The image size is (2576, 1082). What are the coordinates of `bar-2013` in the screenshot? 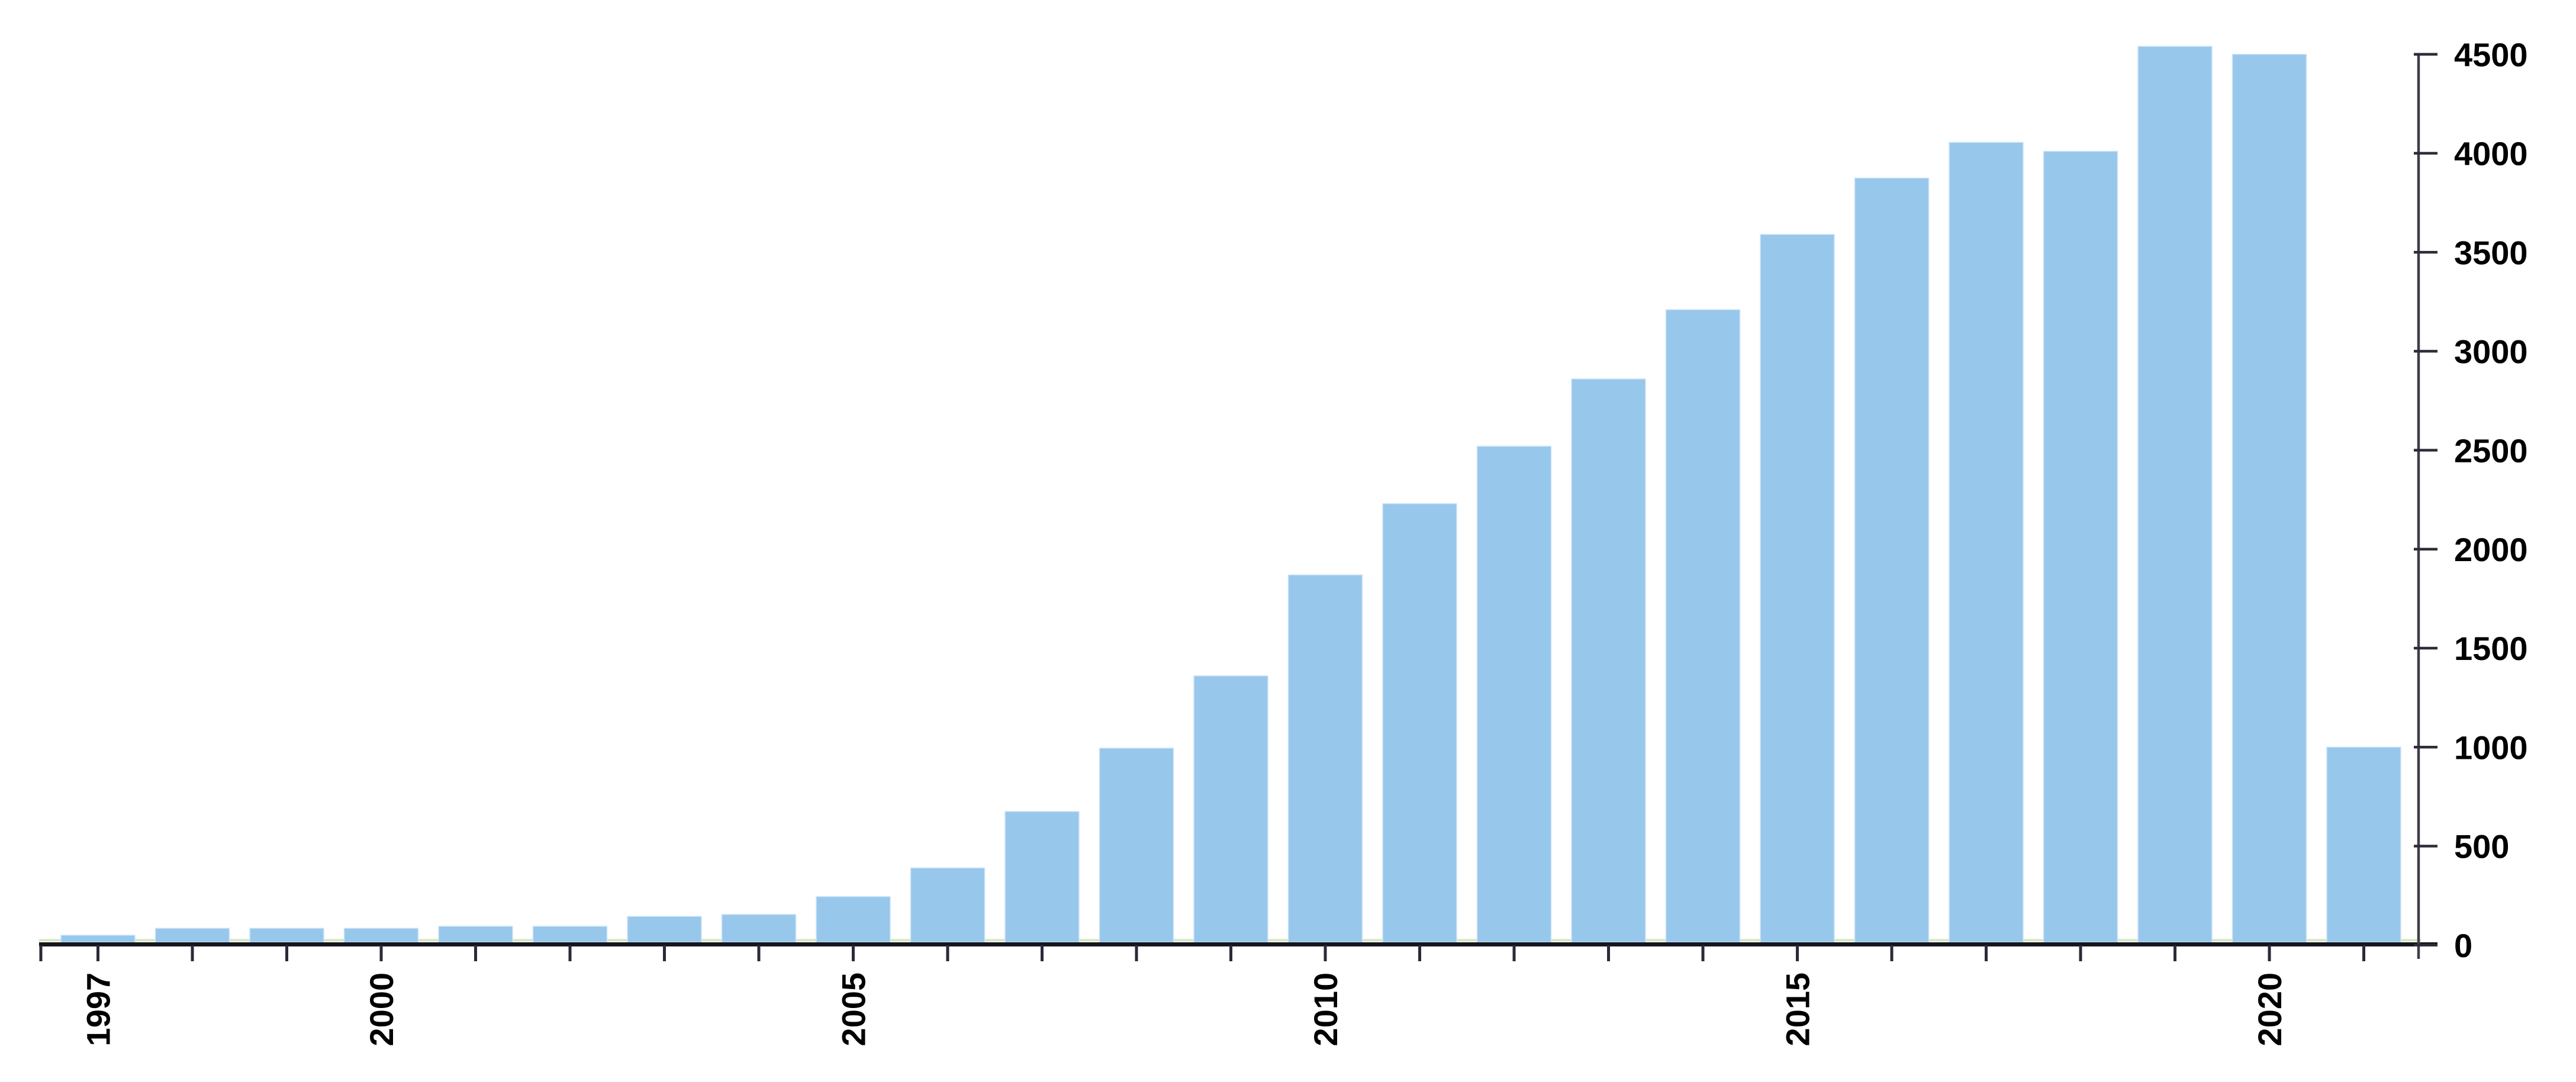 It's located at (1609, 660).